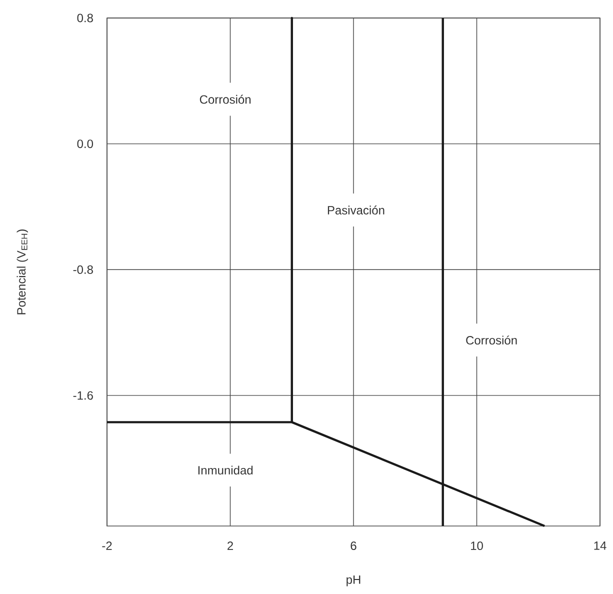 The width and height of the screenshot is (613, 594). Describe the element at coordinates (477, 546) in the screenshot. I see `x-tick-label: 10` at that location.